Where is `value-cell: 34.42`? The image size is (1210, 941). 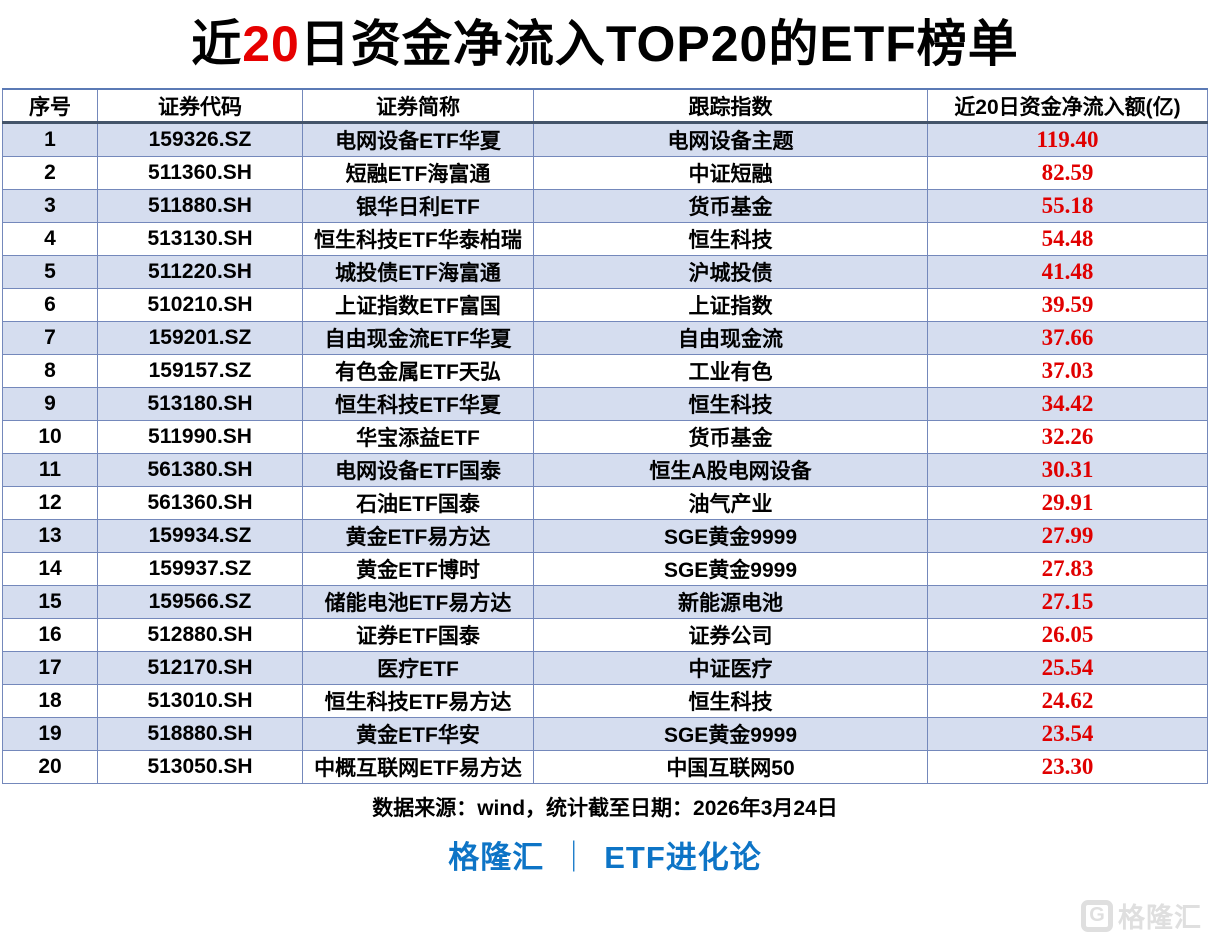 value-cell: 34.42 is located at coordinates (1067, 404).